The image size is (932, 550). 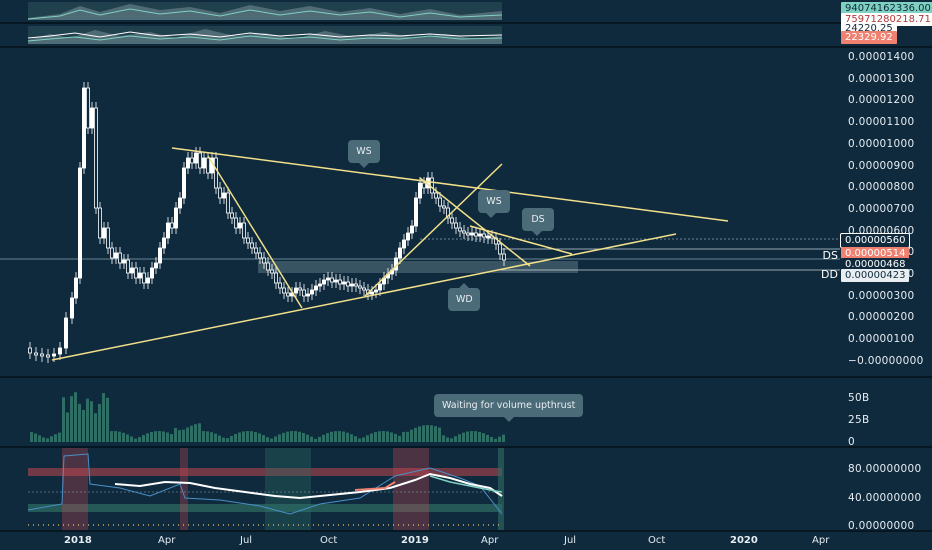 I want to click on price-tick: 0.00000200, so click(x=881, y=317).